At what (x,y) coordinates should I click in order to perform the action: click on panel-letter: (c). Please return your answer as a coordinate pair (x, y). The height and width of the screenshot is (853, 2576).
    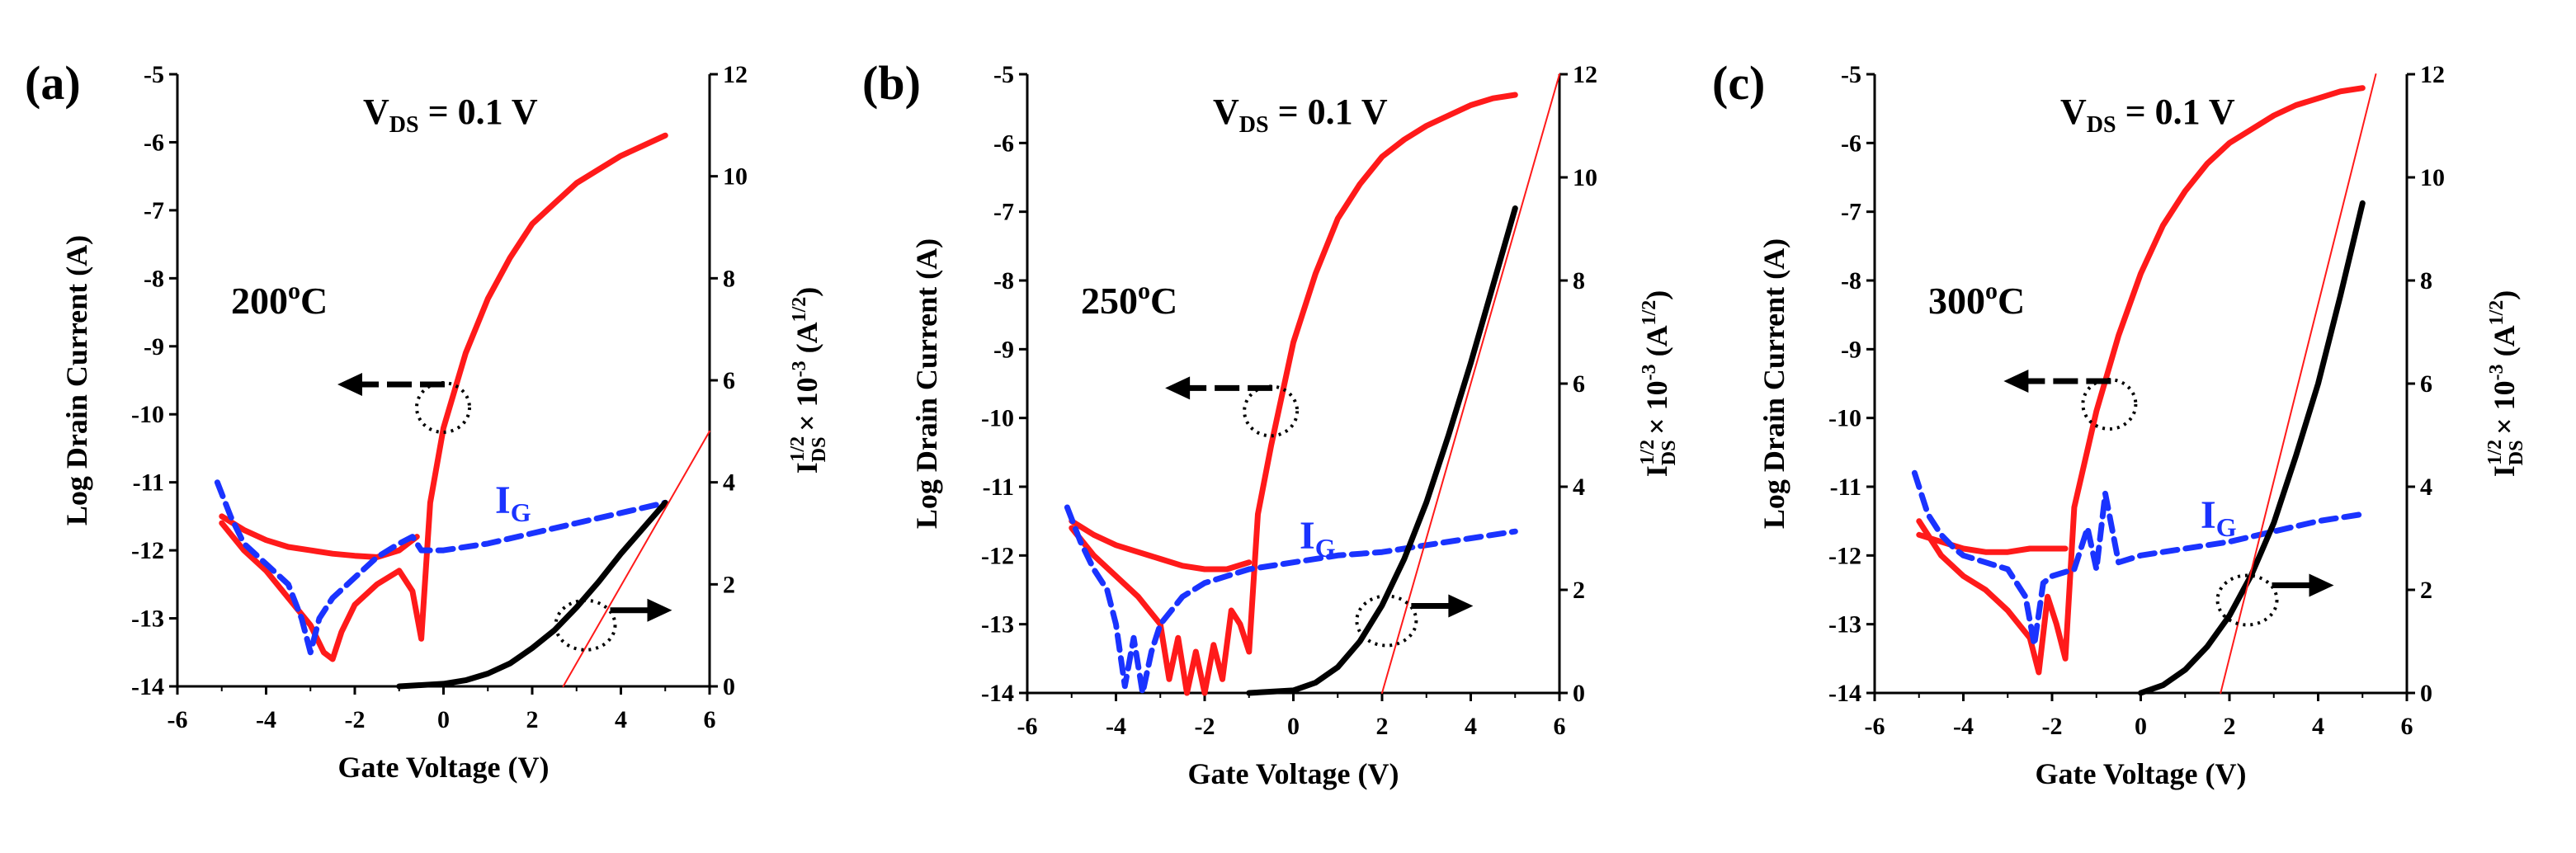
    Looking at the image, I should click on (1738, 83).